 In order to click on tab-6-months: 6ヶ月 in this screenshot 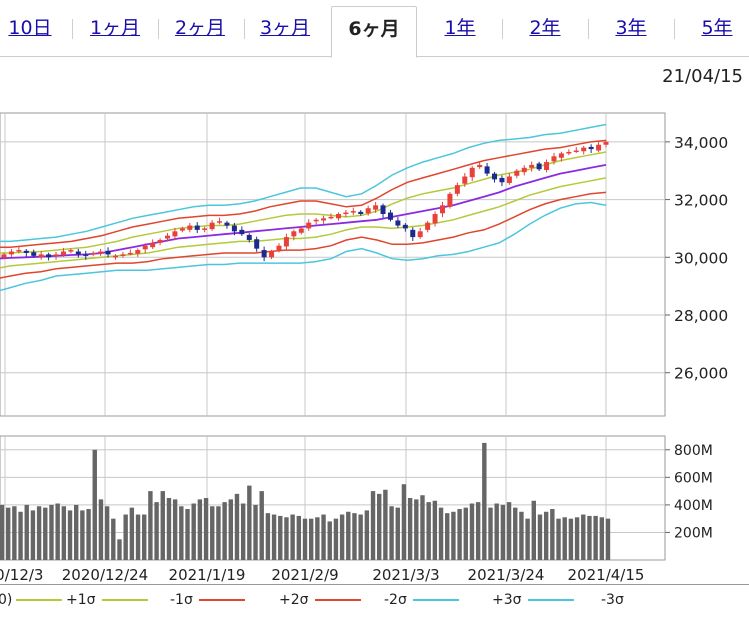, I will do `click(374, 32)`.